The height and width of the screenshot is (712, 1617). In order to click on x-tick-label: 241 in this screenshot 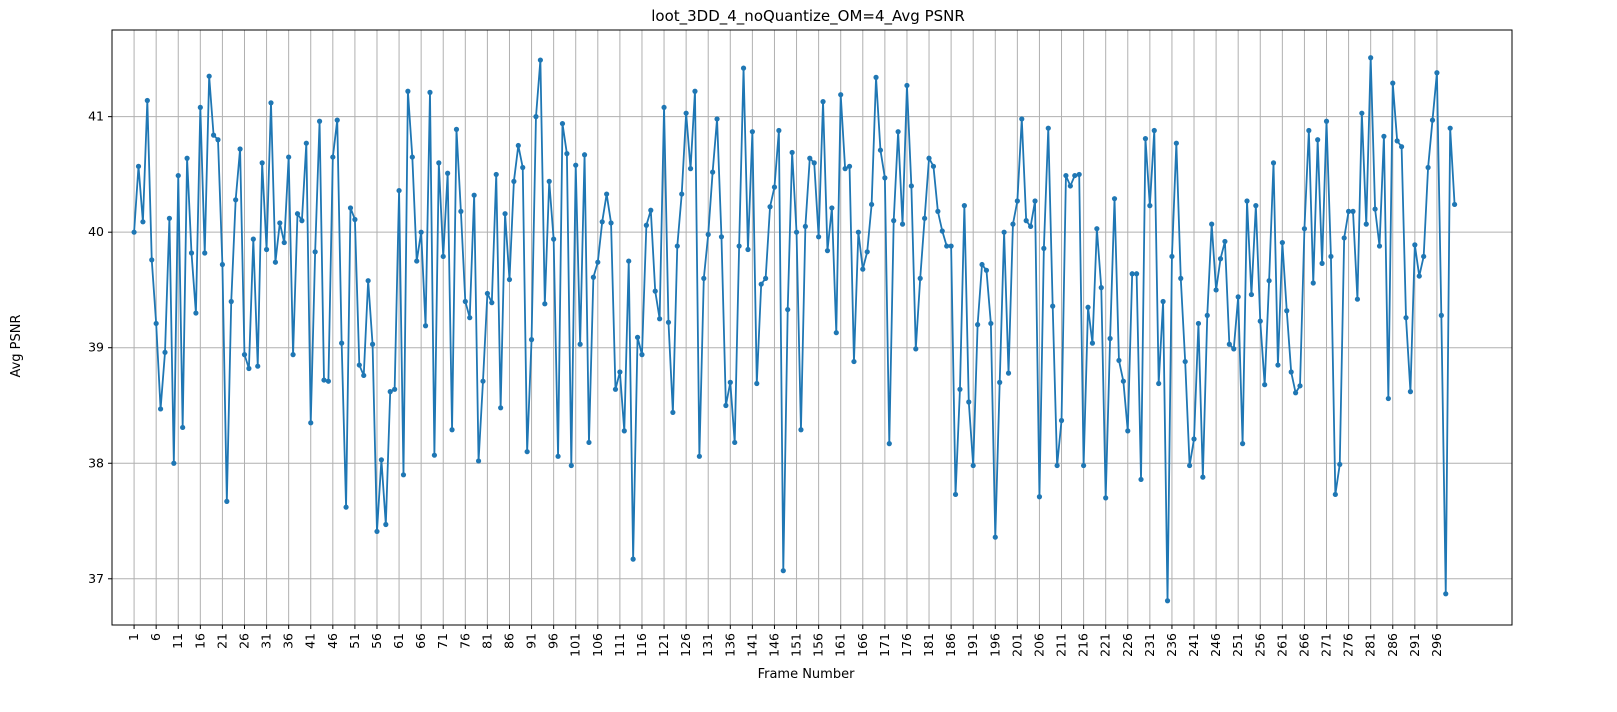, I will do `click(1193, 645)`.